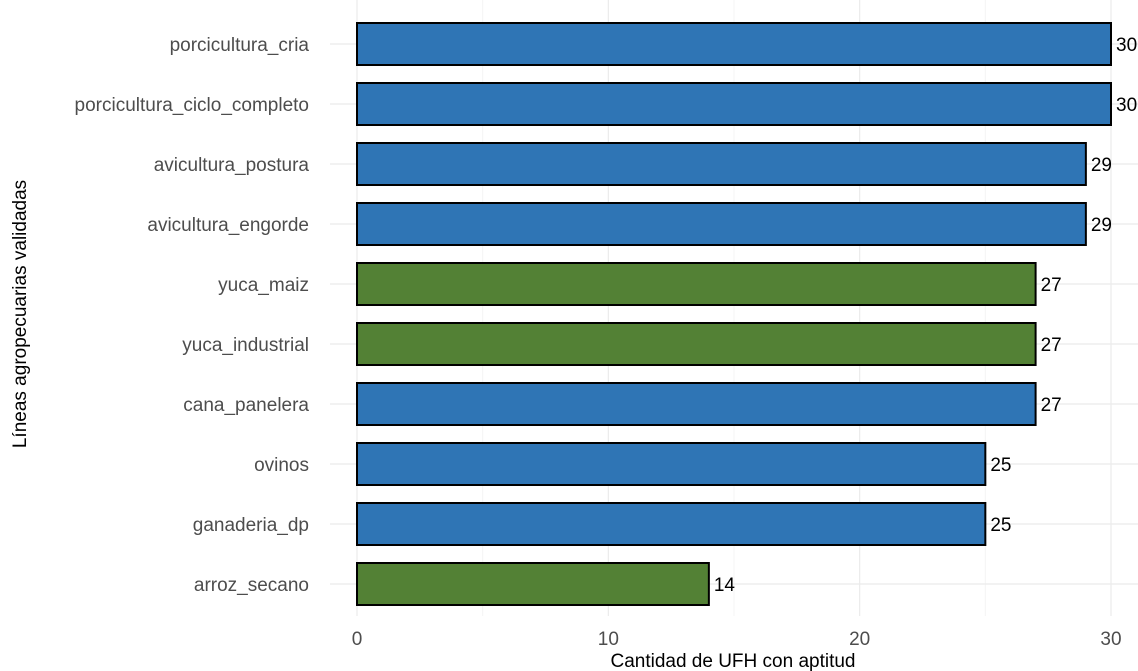 This screenshot has height=671, width=1138. Describe the element at coordinates (671, 464) in the screenshot. I see `bar-ovinos` at that location.